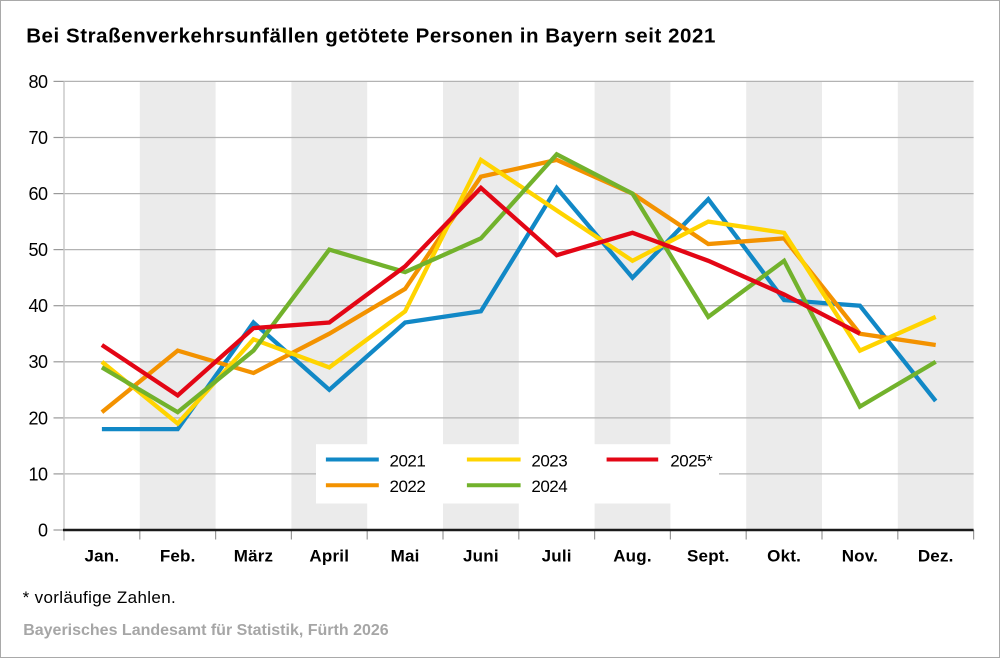  Describe the element at coordinates (557, 556) in the screenshot. I see `svg-text: Juli` at that location.